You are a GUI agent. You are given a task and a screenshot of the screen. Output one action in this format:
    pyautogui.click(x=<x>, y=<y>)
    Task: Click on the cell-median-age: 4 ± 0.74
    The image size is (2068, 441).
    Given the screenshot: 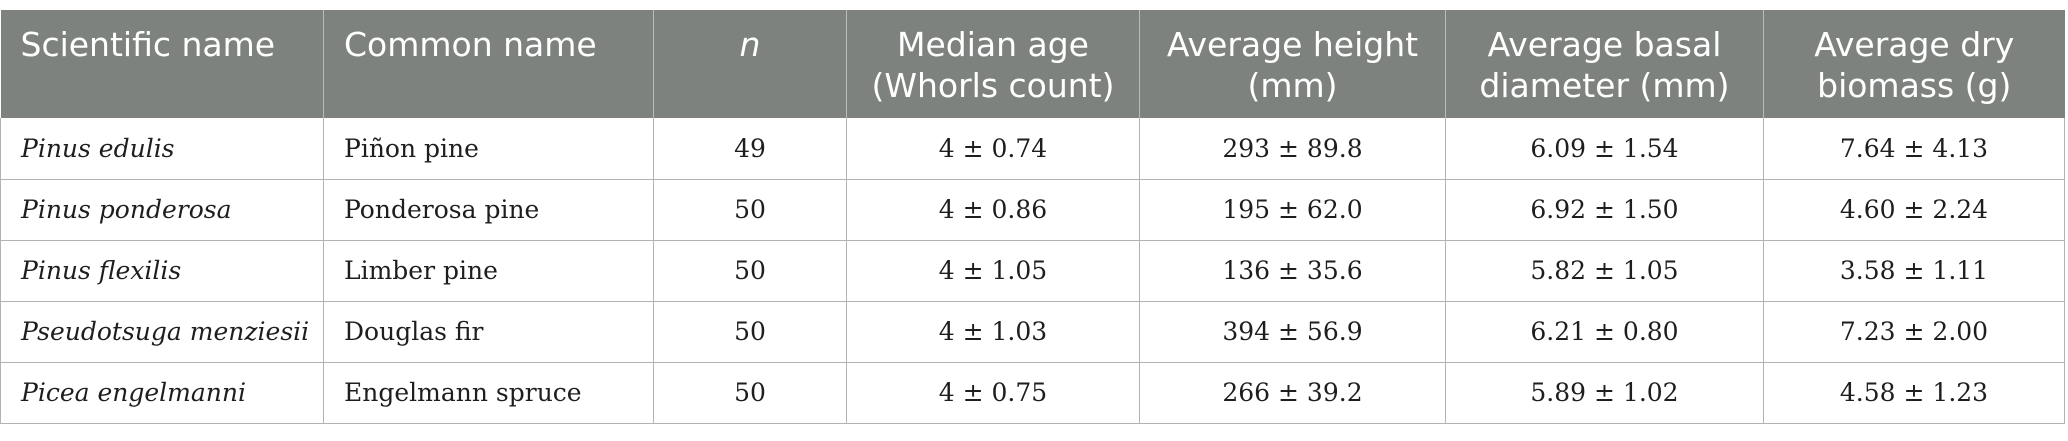 What is the action you would take?
    pyautogui.click(x=993, y=149)
    